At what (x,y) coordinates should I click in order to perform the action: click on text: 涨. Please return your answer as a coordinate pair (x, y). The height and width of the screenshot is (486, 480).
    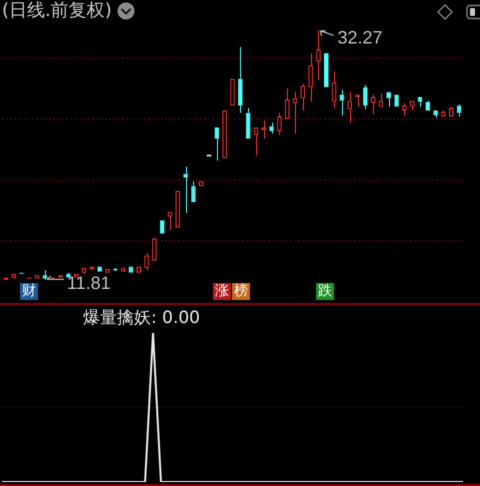
    Looking at the image, I should click on (222, 291).